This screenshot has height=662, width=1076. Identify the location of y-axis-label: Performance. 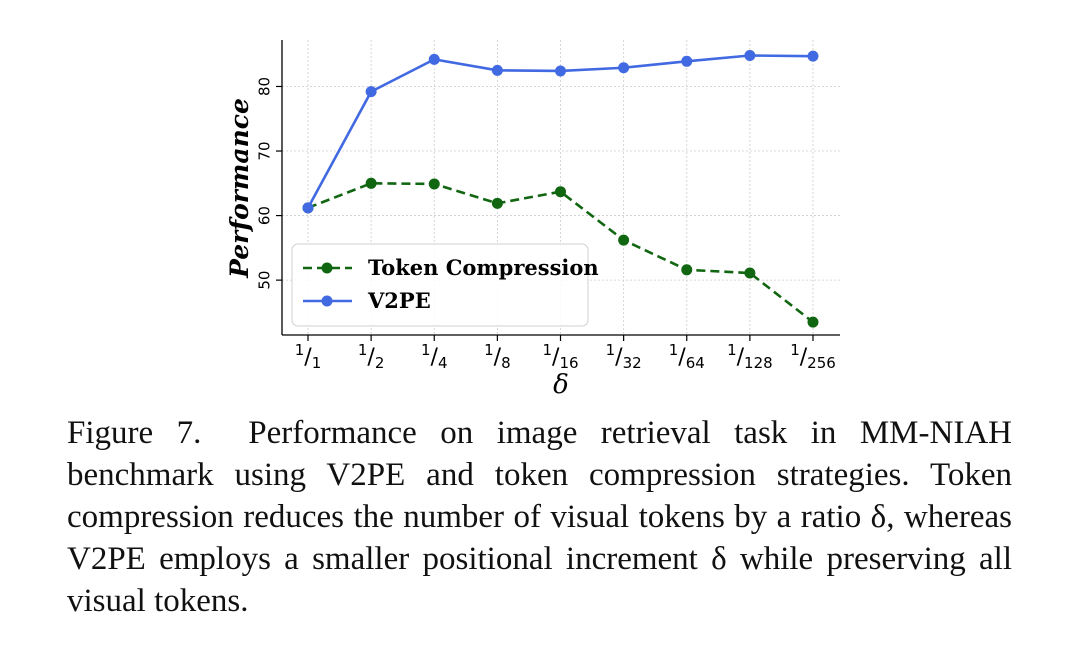
(239, 188).